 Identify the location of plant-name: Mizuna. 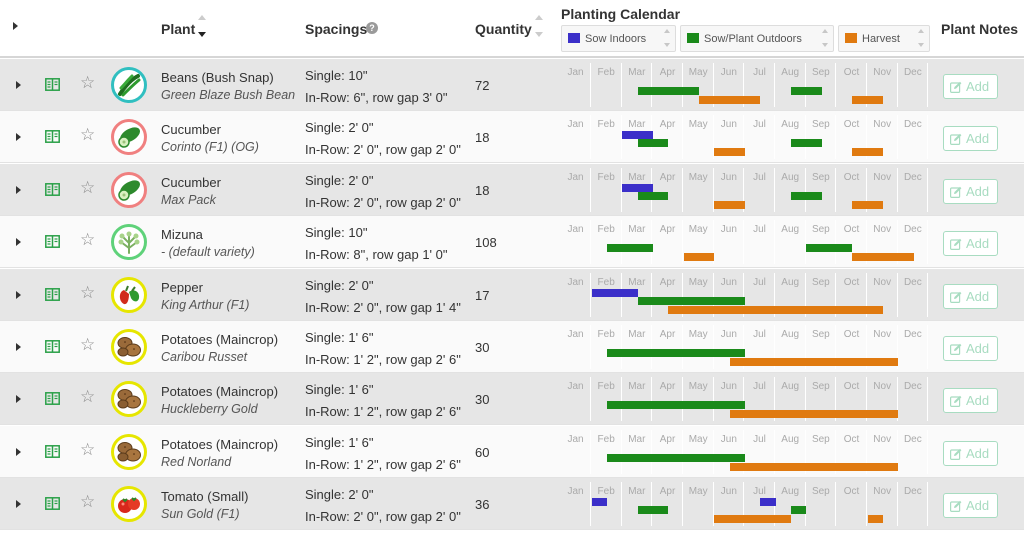
(182, 235).